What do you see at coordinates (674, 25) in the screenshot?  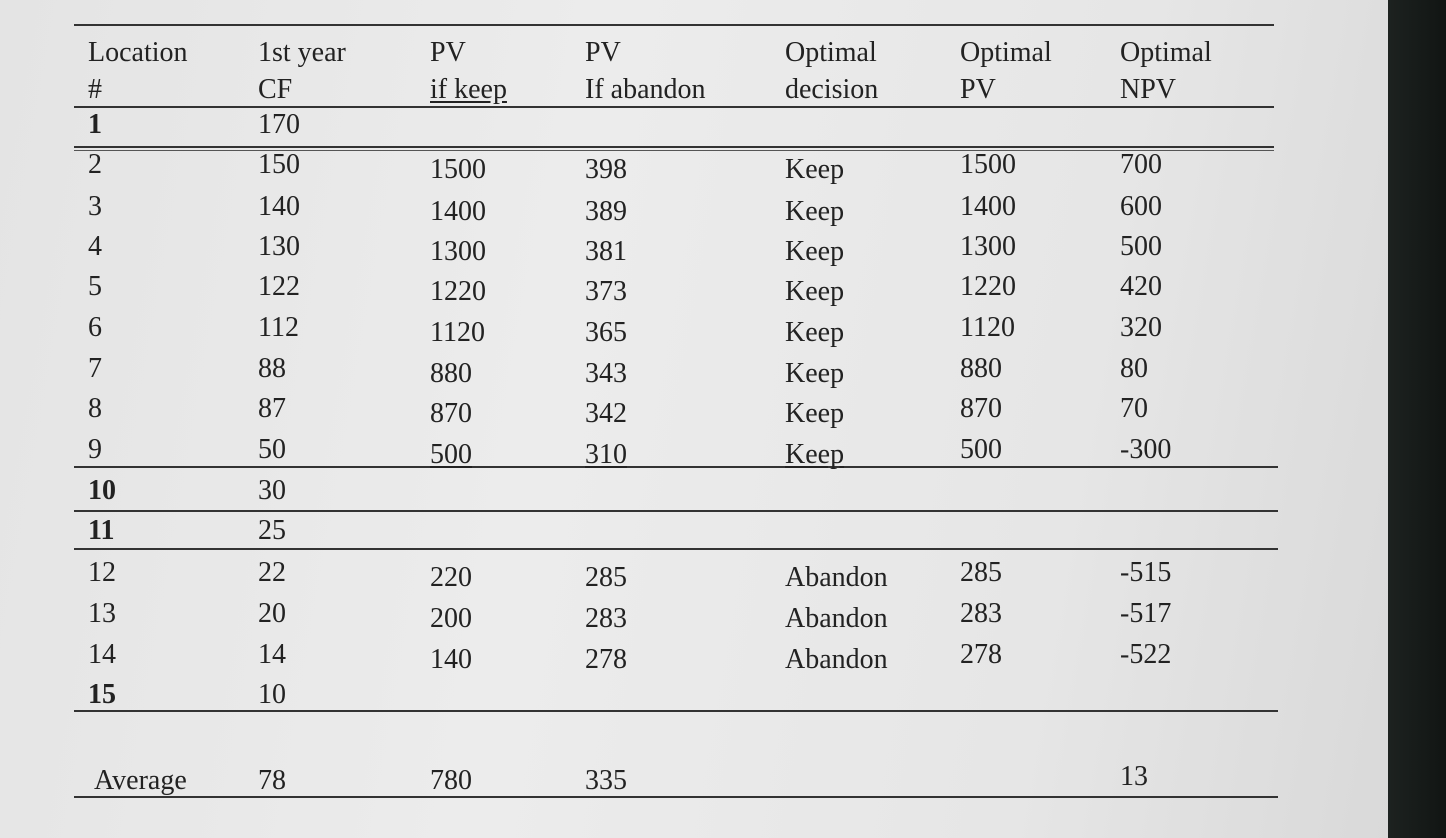 I see `top-rule` at bounding box center [674, 25].